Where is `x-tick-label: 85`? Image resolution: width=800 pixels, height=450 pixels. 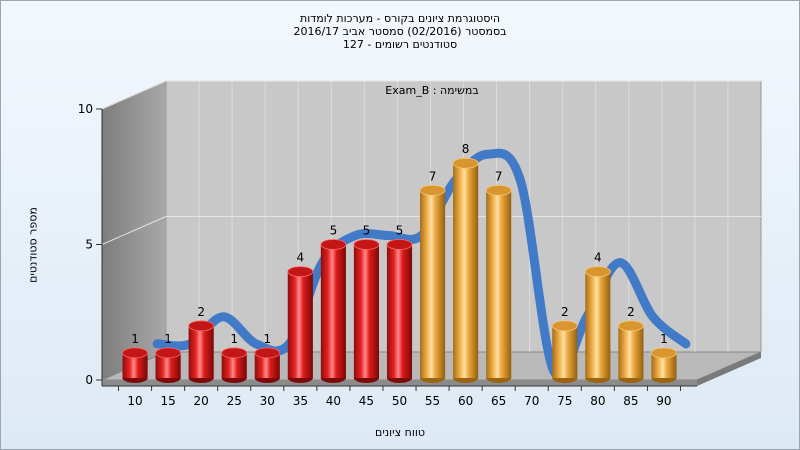 x-tick-label: 85 is located at coordinates (630, 401).